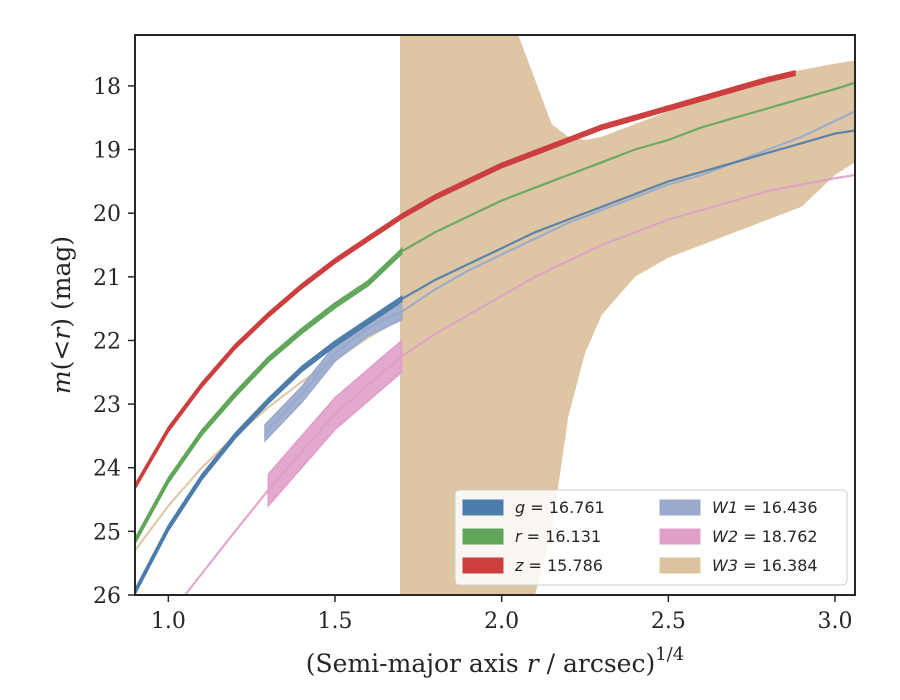  What do you see at coordinates (107, 214) in the screenshot?
I see `y-tick-label: 20` at bounding box center [107, 214].